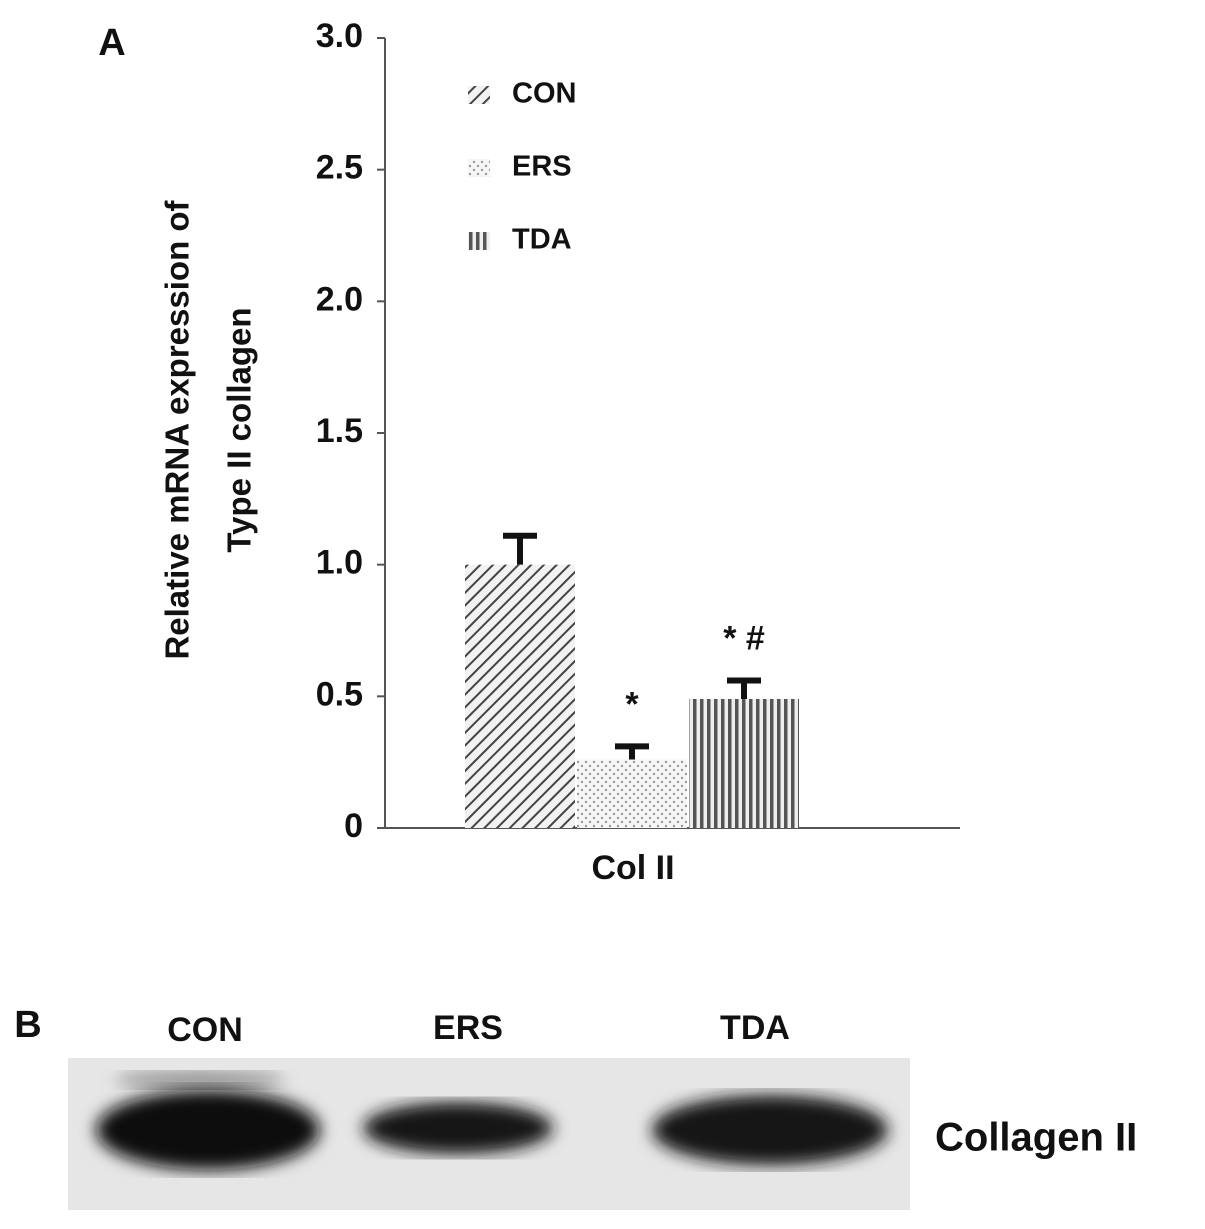 This screenshot has height=1229, width=1205. Describe the element at coordinates (632, 868) in the screenshot. I see `x-tick-label: Col II` at that location.